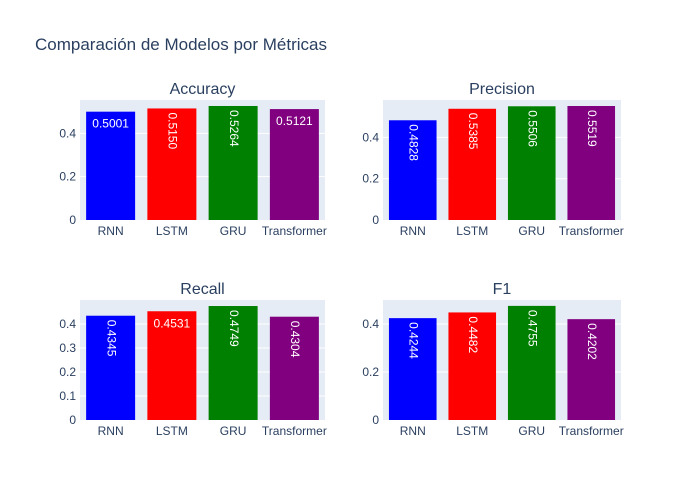 The width and height of the screenshot is (700, 500). Describe the element at coordinates (234, 128) in the screenshot. I see `bar-value-label: 0.5264` at that location.